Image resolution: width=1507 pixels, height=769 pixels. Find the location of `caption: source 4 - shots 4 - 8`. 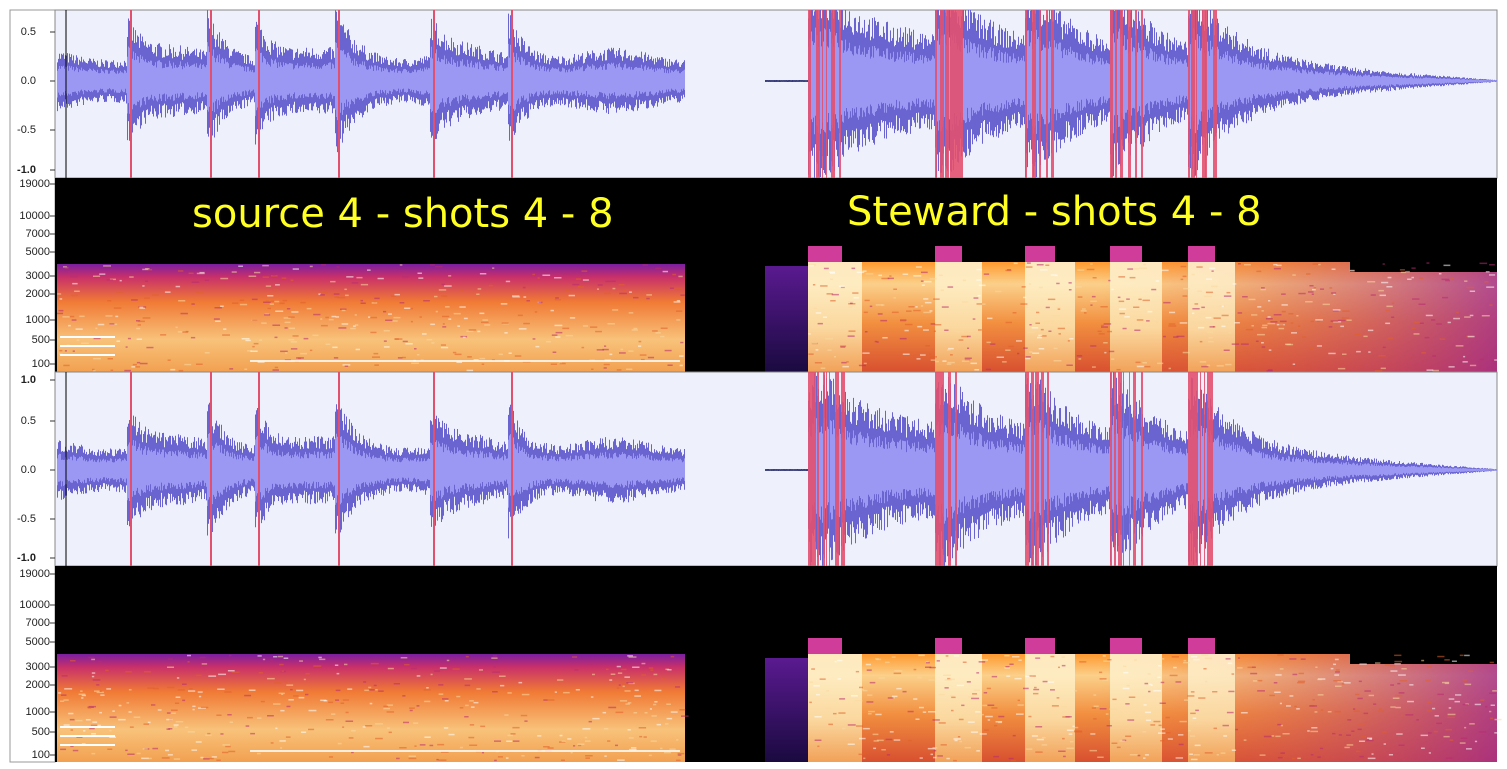

caption: source 4 - shots 4 - 8 is located at coordinates (403, 214).